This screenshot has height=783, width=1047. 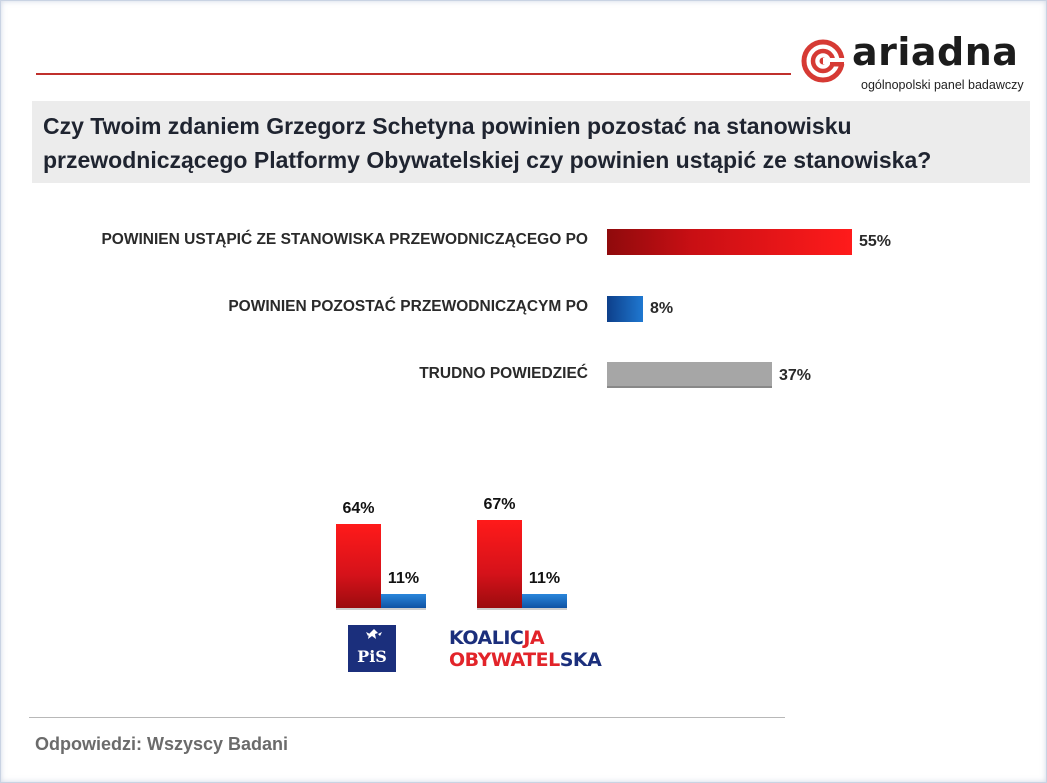 What do you see at coordinates (372, 656) in the screenshot?
I see `pis-logo-text: PiS` at bounding box center [372, 656].